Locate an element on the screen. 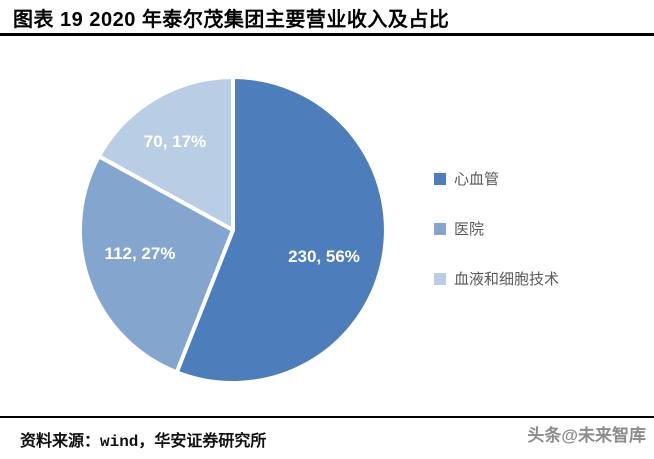 This screenshot has width=654, height=459. watermark: 头条@未来智库 is located at coordinates (586, 435).